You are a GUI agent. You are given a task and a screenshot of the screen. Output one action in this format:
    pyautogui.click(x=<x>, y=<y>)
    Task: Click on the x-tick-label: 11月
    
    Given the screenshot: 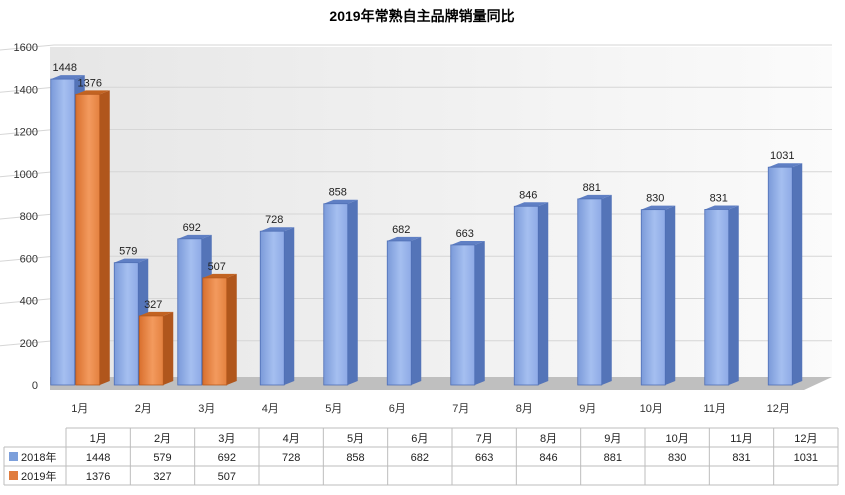 What is the action you would take?
    pyautogui.click(x=715, y=409)
    